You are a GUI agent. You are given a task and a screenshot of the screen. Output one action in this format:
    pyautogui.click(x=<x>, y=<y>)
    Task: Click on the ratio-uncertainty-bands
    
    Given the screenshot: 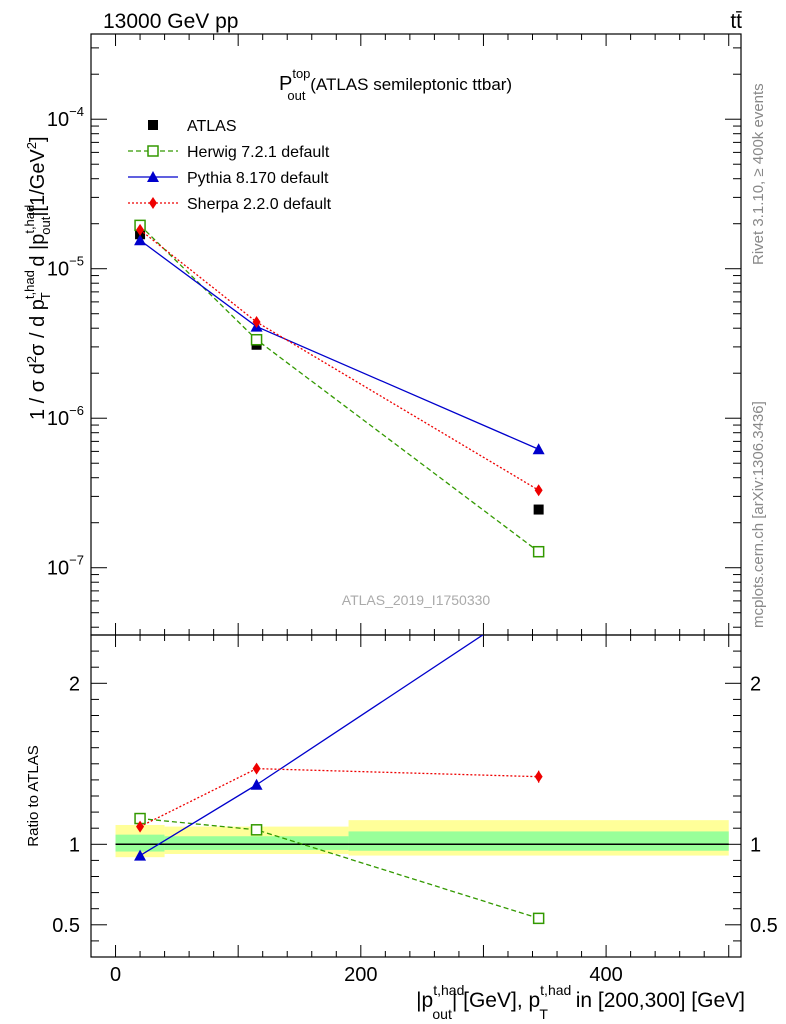 What is the action you would take?
    pyautogui.click(x=422, y=839)
    